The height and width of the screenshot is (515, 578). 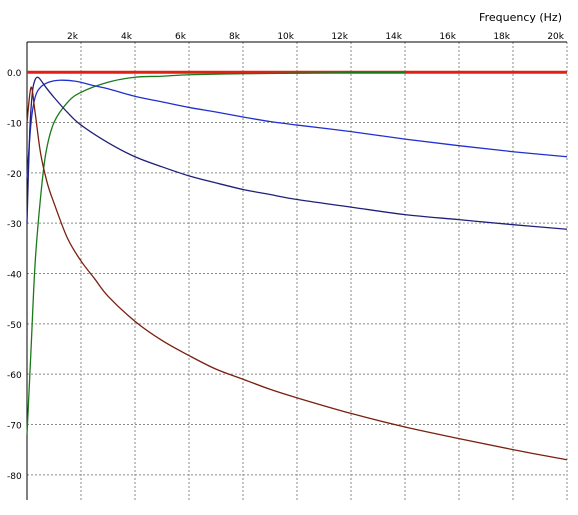 What do you see at coordinates (14, 74) in the screenshot?
I see `y-tick-label: 0.0` at bounding box center [14, 74].